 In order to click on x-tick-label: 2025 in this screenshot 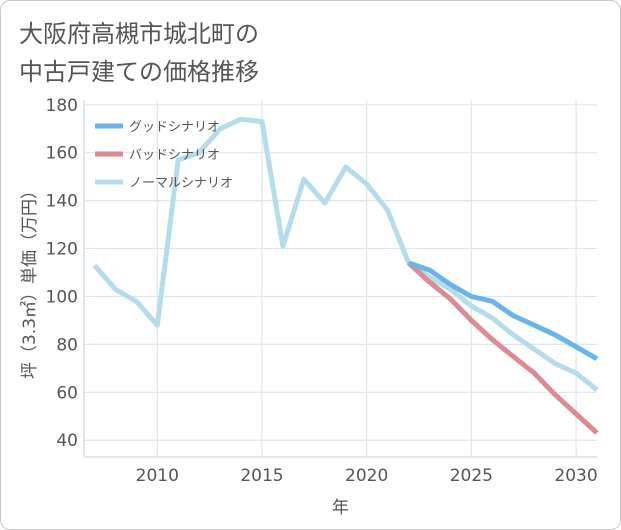, I will do `click(471, 476)`.